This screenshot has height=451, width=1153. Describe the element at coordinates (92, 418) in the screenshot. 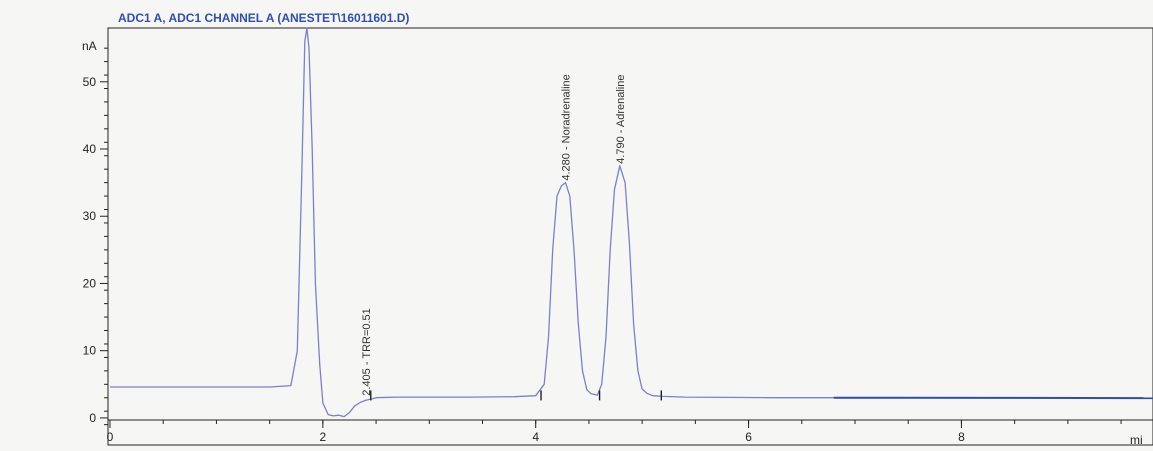

I see `y-tick-label: 0` at that location.